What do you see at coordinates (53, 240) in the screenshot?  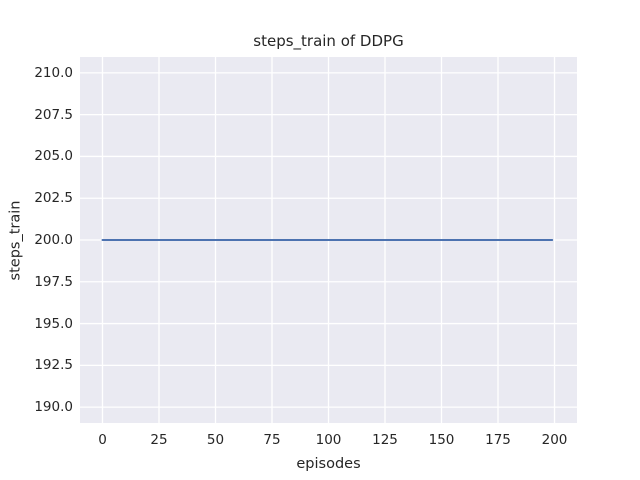 I see `y-tick-label: 200.0` at bounding box center [53, 240].